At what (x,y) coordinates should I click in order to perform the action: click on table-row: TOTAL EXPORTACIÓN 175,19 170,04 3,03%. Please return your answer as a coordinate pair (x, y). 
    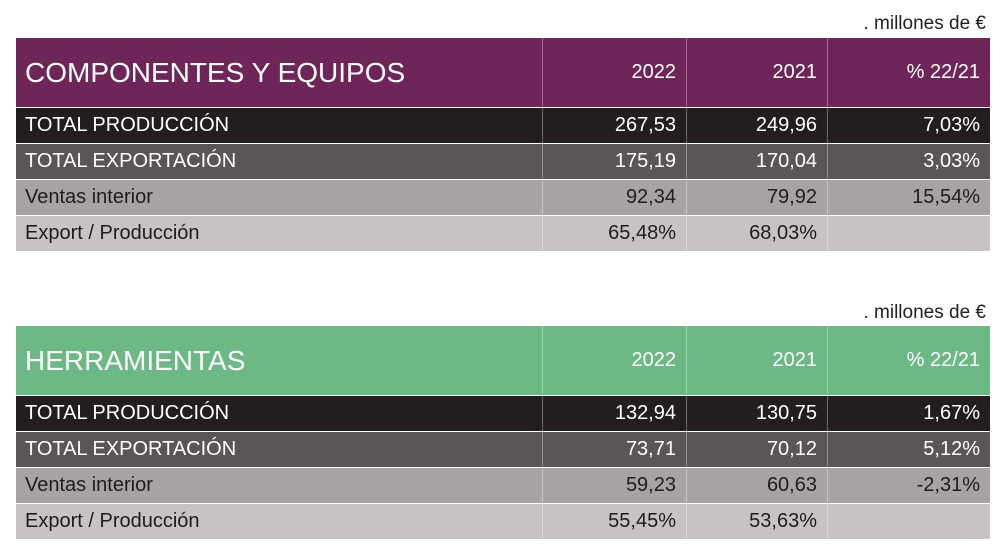
    Looking at the image, I should click on (503, 162).